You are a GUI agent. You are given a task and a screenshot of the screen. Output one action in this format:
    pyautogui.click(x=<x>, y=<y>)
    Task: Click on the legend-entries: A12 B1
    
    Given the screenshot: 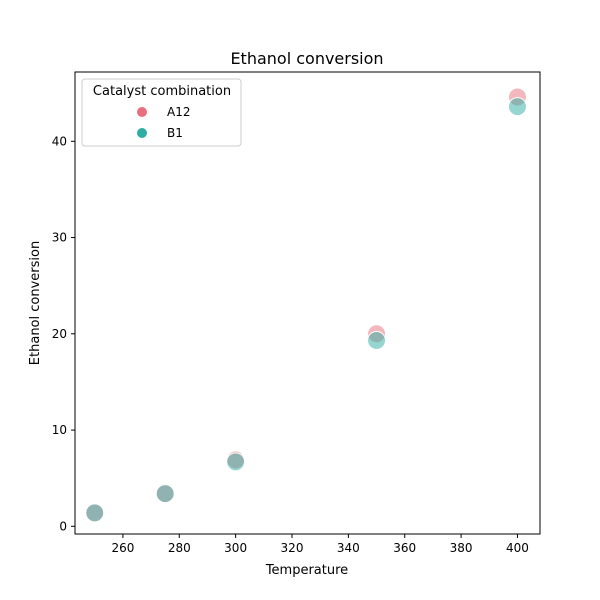 What is the action you would take?
    pyautogui.click(x=163, y=122)
    